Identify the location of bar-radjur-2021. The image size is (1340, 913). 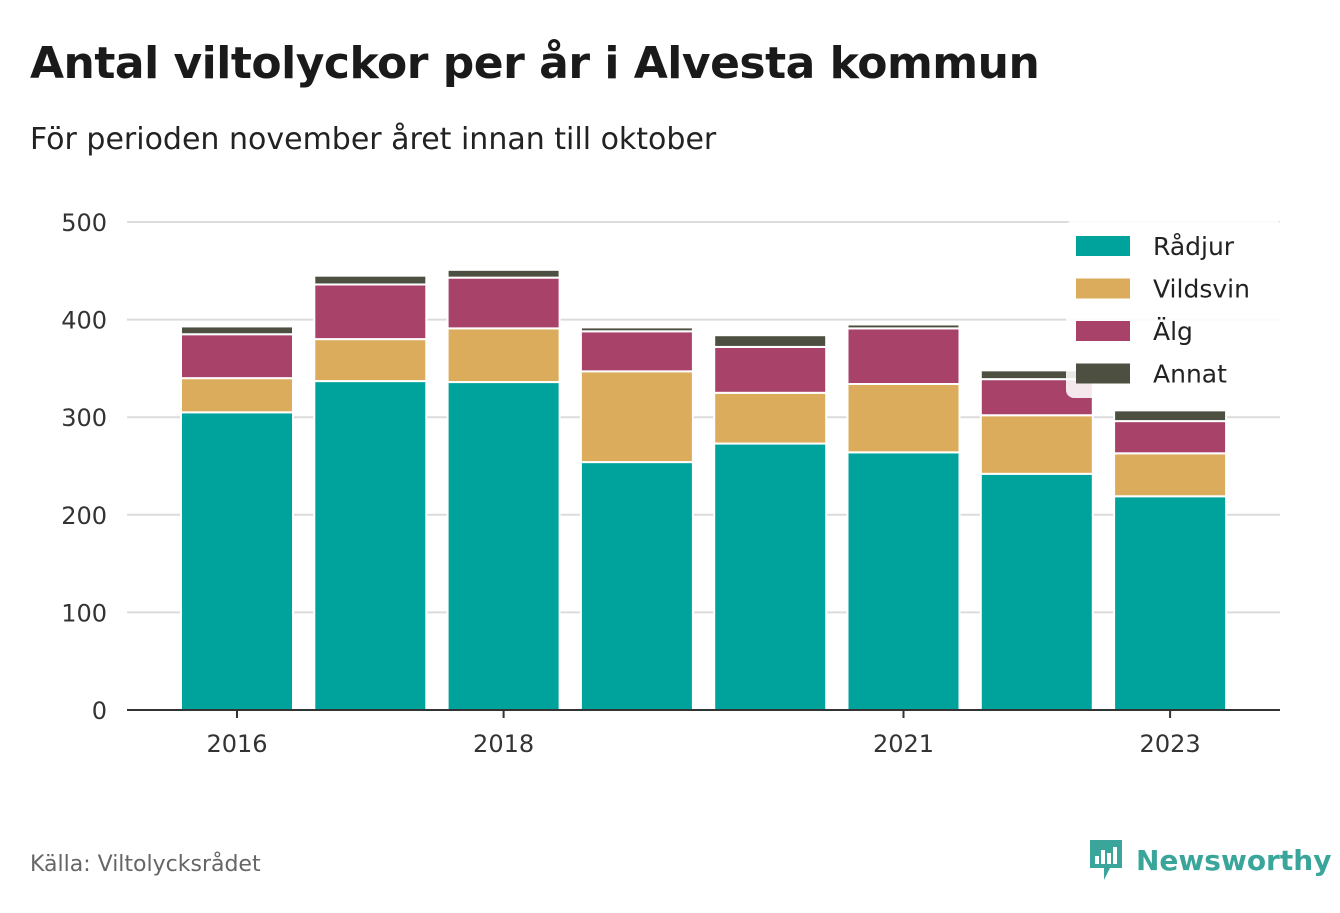
(903, 581).